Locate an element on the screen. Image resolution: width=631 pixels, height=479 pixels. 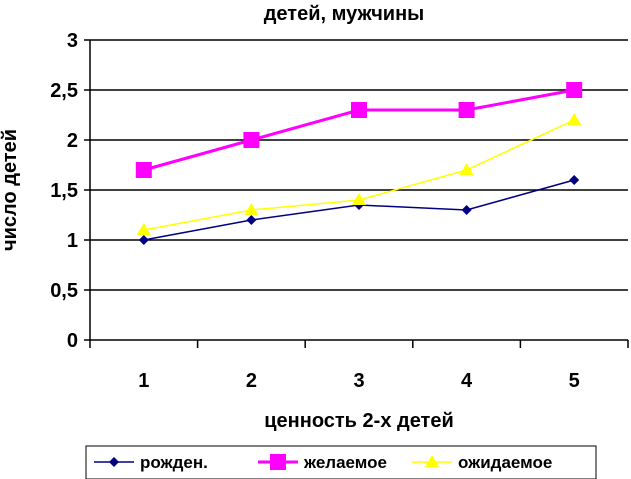
y-tick-label: 3 is located at coordinates (72, 41).